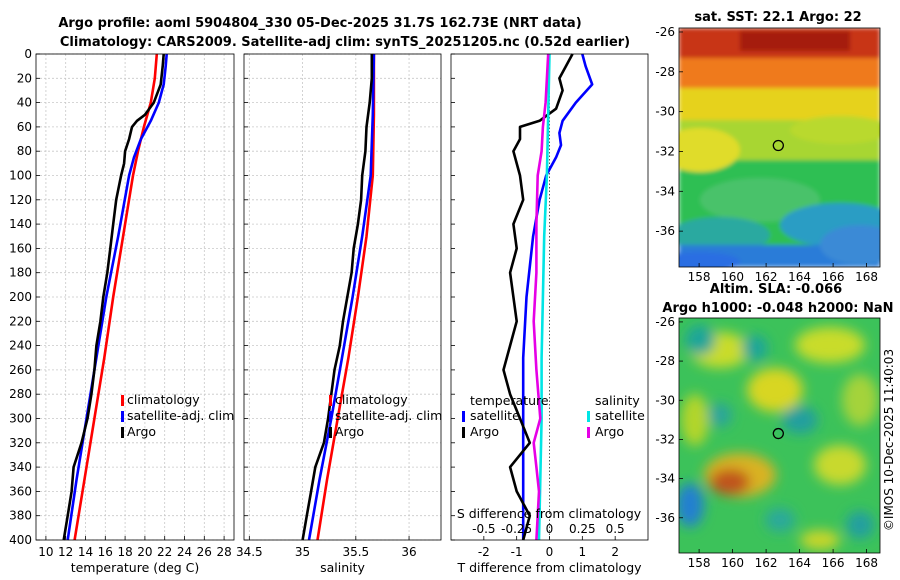 This screenshot has width=900, height=580. What do you see at coordinates (20, 176) in the screenshot?
I see `y-tick-label: 100` at bounding box center [20, 176].